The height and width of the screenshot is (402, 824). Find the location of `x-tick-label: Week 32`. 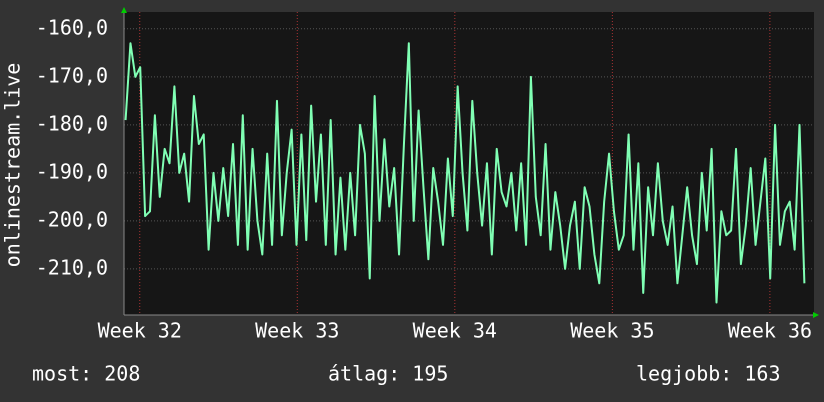

x-tick-label: Week 32 is located at coordinates (140, 331).